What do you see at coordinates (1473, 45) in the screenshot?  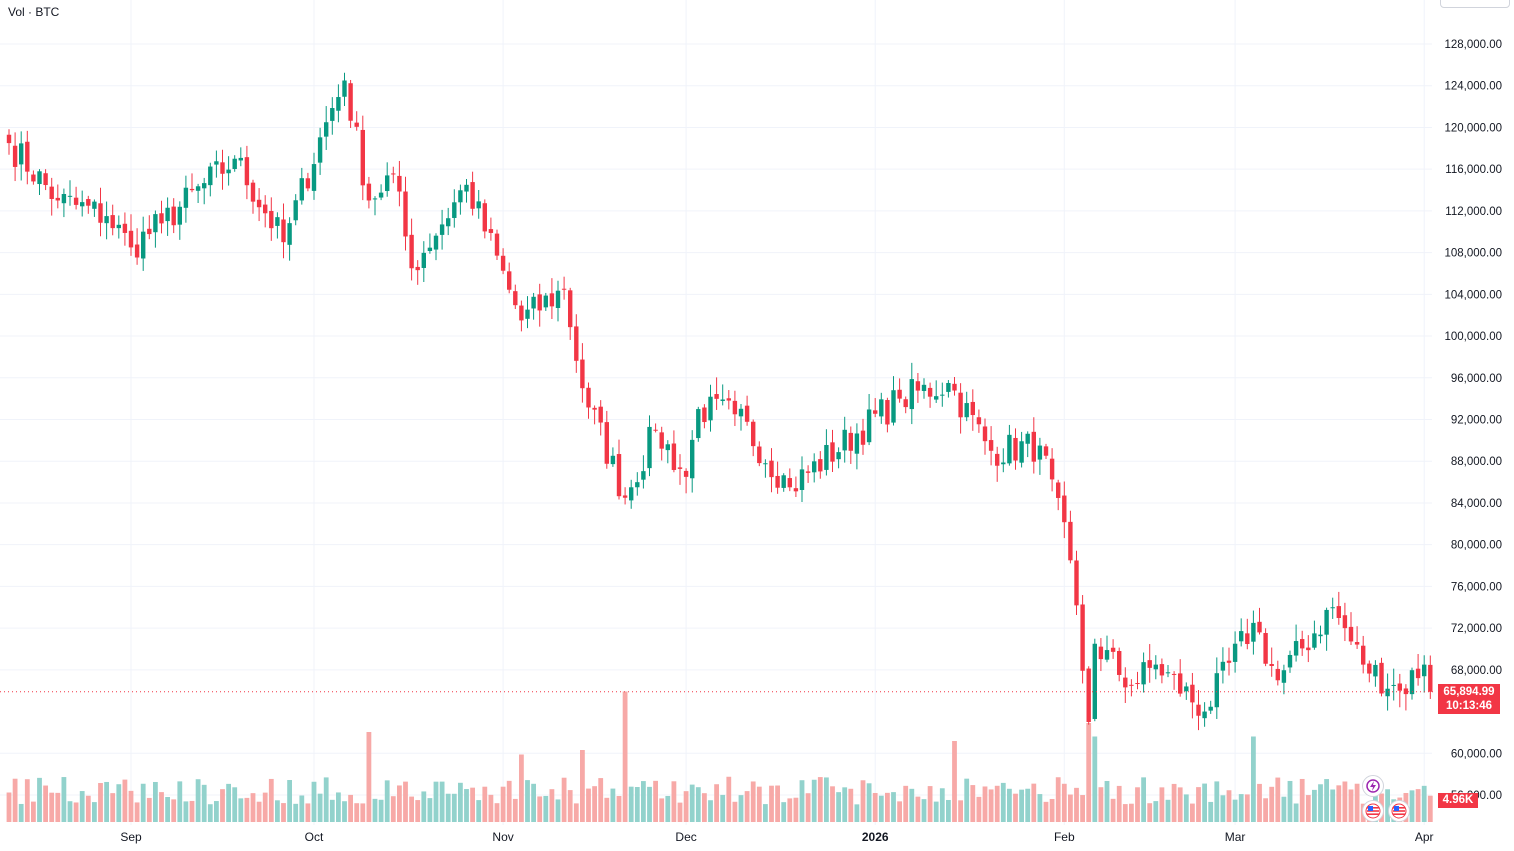 I see `price-tick-label: 128,000.00` at bounding box center [1473, 45].